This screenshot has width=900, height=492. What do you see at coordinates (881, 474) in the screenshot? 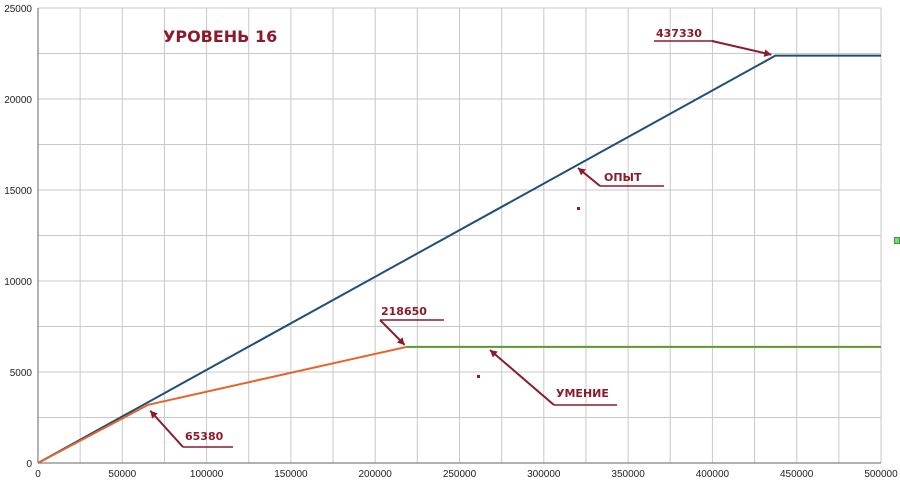
I see `x-tick-label: 500000` at bounding box center [881, 474].